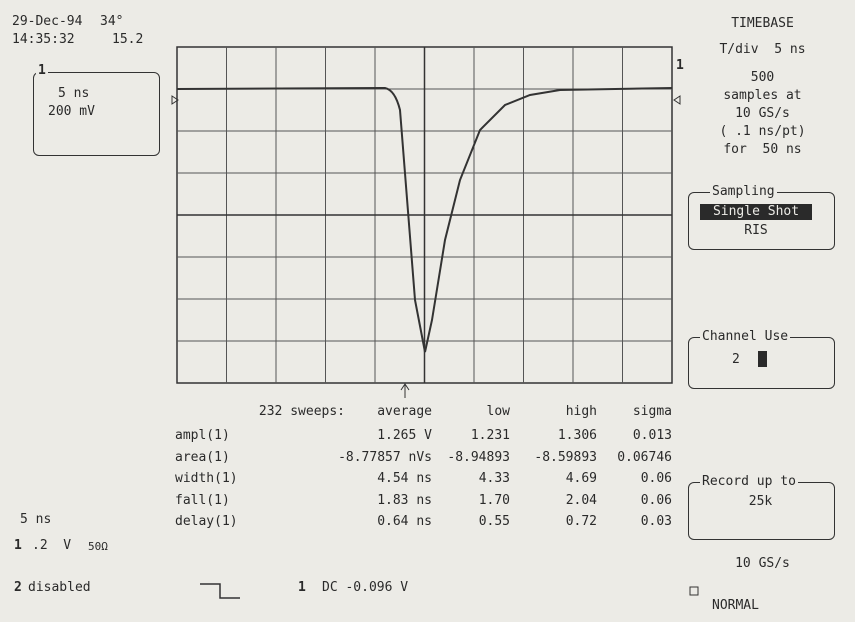 The image size is (855, 622). Describe the element at coordinates (762, 113) in the screenshot. I see `sample-rate: 10 GS/s` at that location.